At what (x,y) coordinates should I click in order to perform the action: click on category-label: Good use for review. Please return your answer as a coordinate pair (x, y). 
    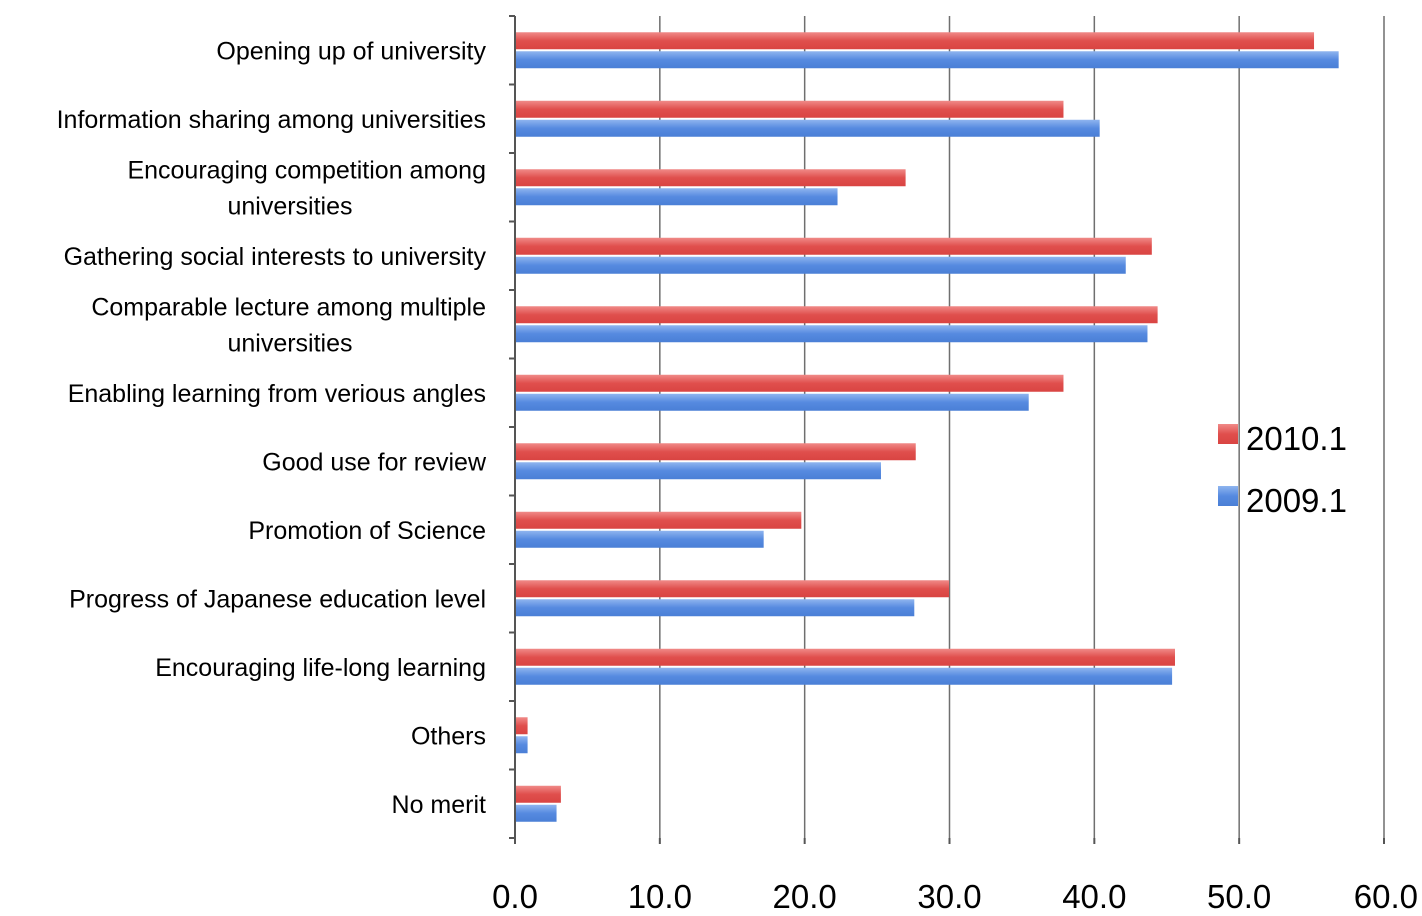
    Looking at the image, I should click on (374, 462).